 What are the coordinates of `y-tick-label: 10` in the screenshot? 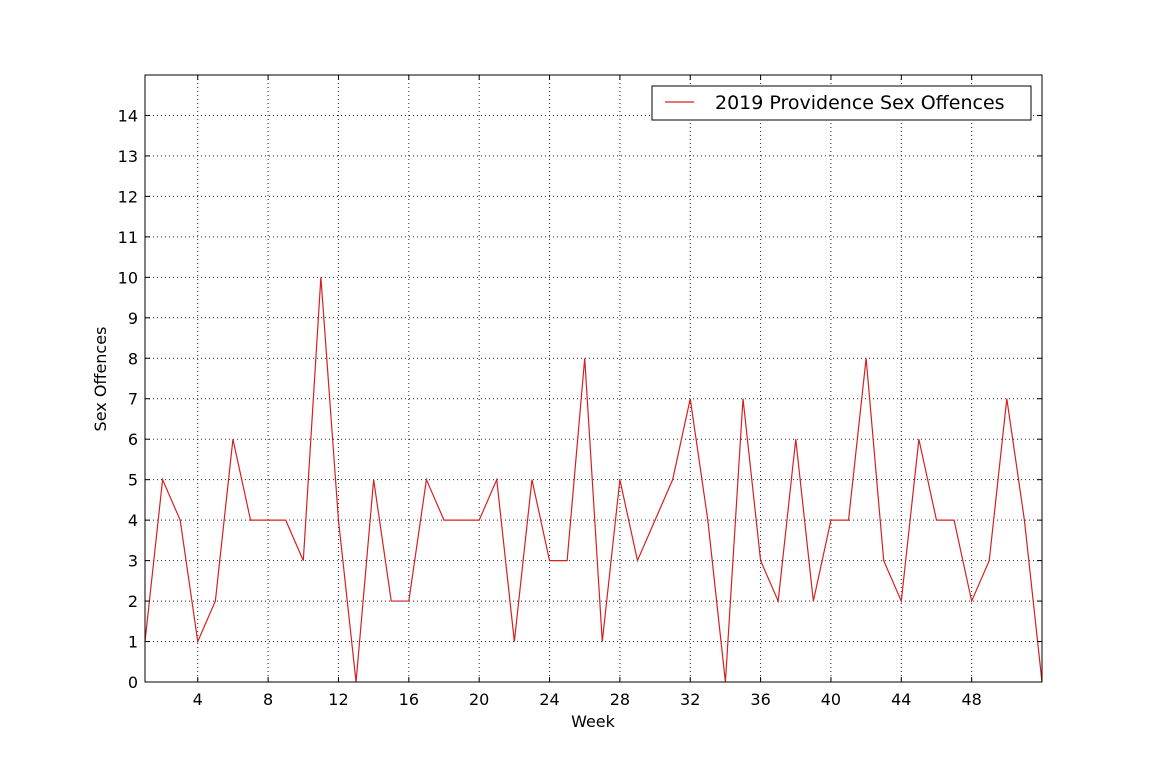 It's located at (128, 277).